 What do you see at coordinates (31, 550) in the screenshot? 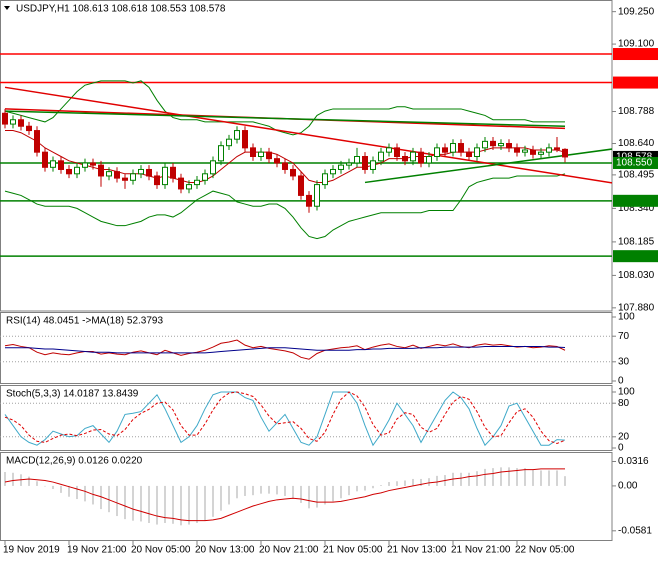
I see `x-tick-label: 19 Nov 2019` at bounding box center [31, 550].